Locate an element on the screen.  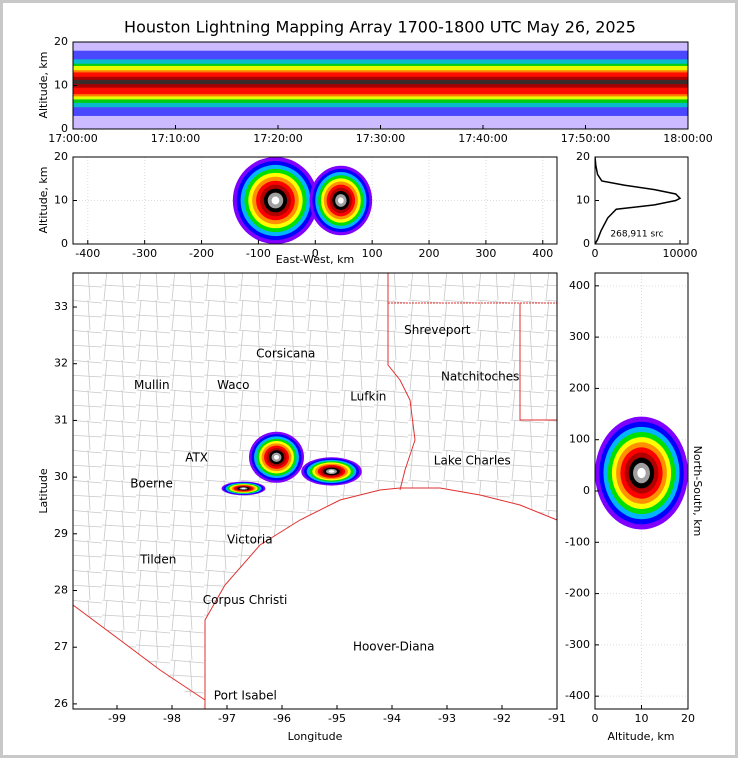
city-label: Mullin is located at coordinates (152, 385).